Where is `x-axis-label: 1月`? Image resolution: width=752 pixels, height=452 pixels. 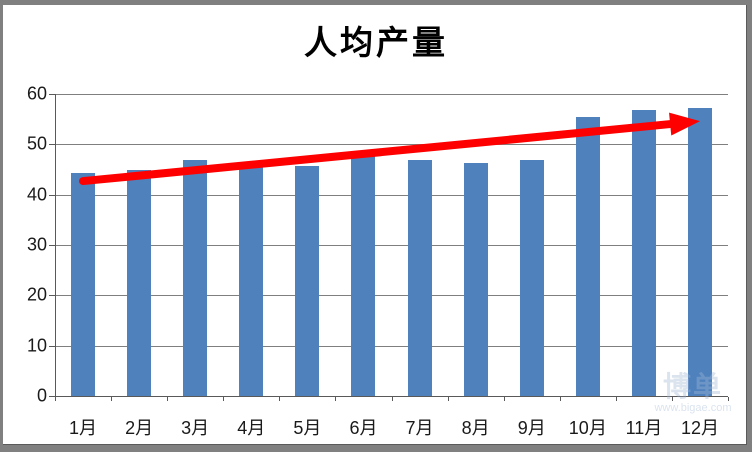 x-axis-label: 1月 is located at coordinates (82, 428).